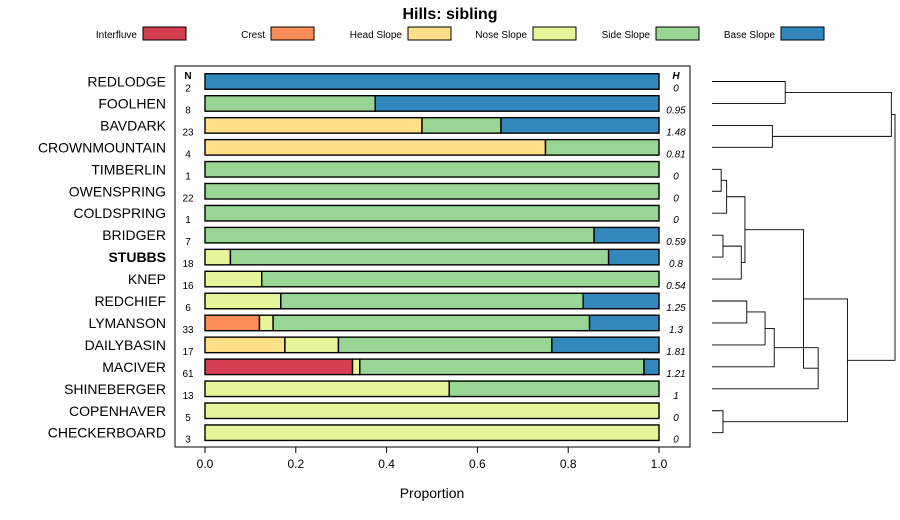 This screenshot has width=900, height=520. What do you see at coordinates (292, 33) in the screenshot?
I see `legend-swatch-crest` at bounding box center [292, 33].